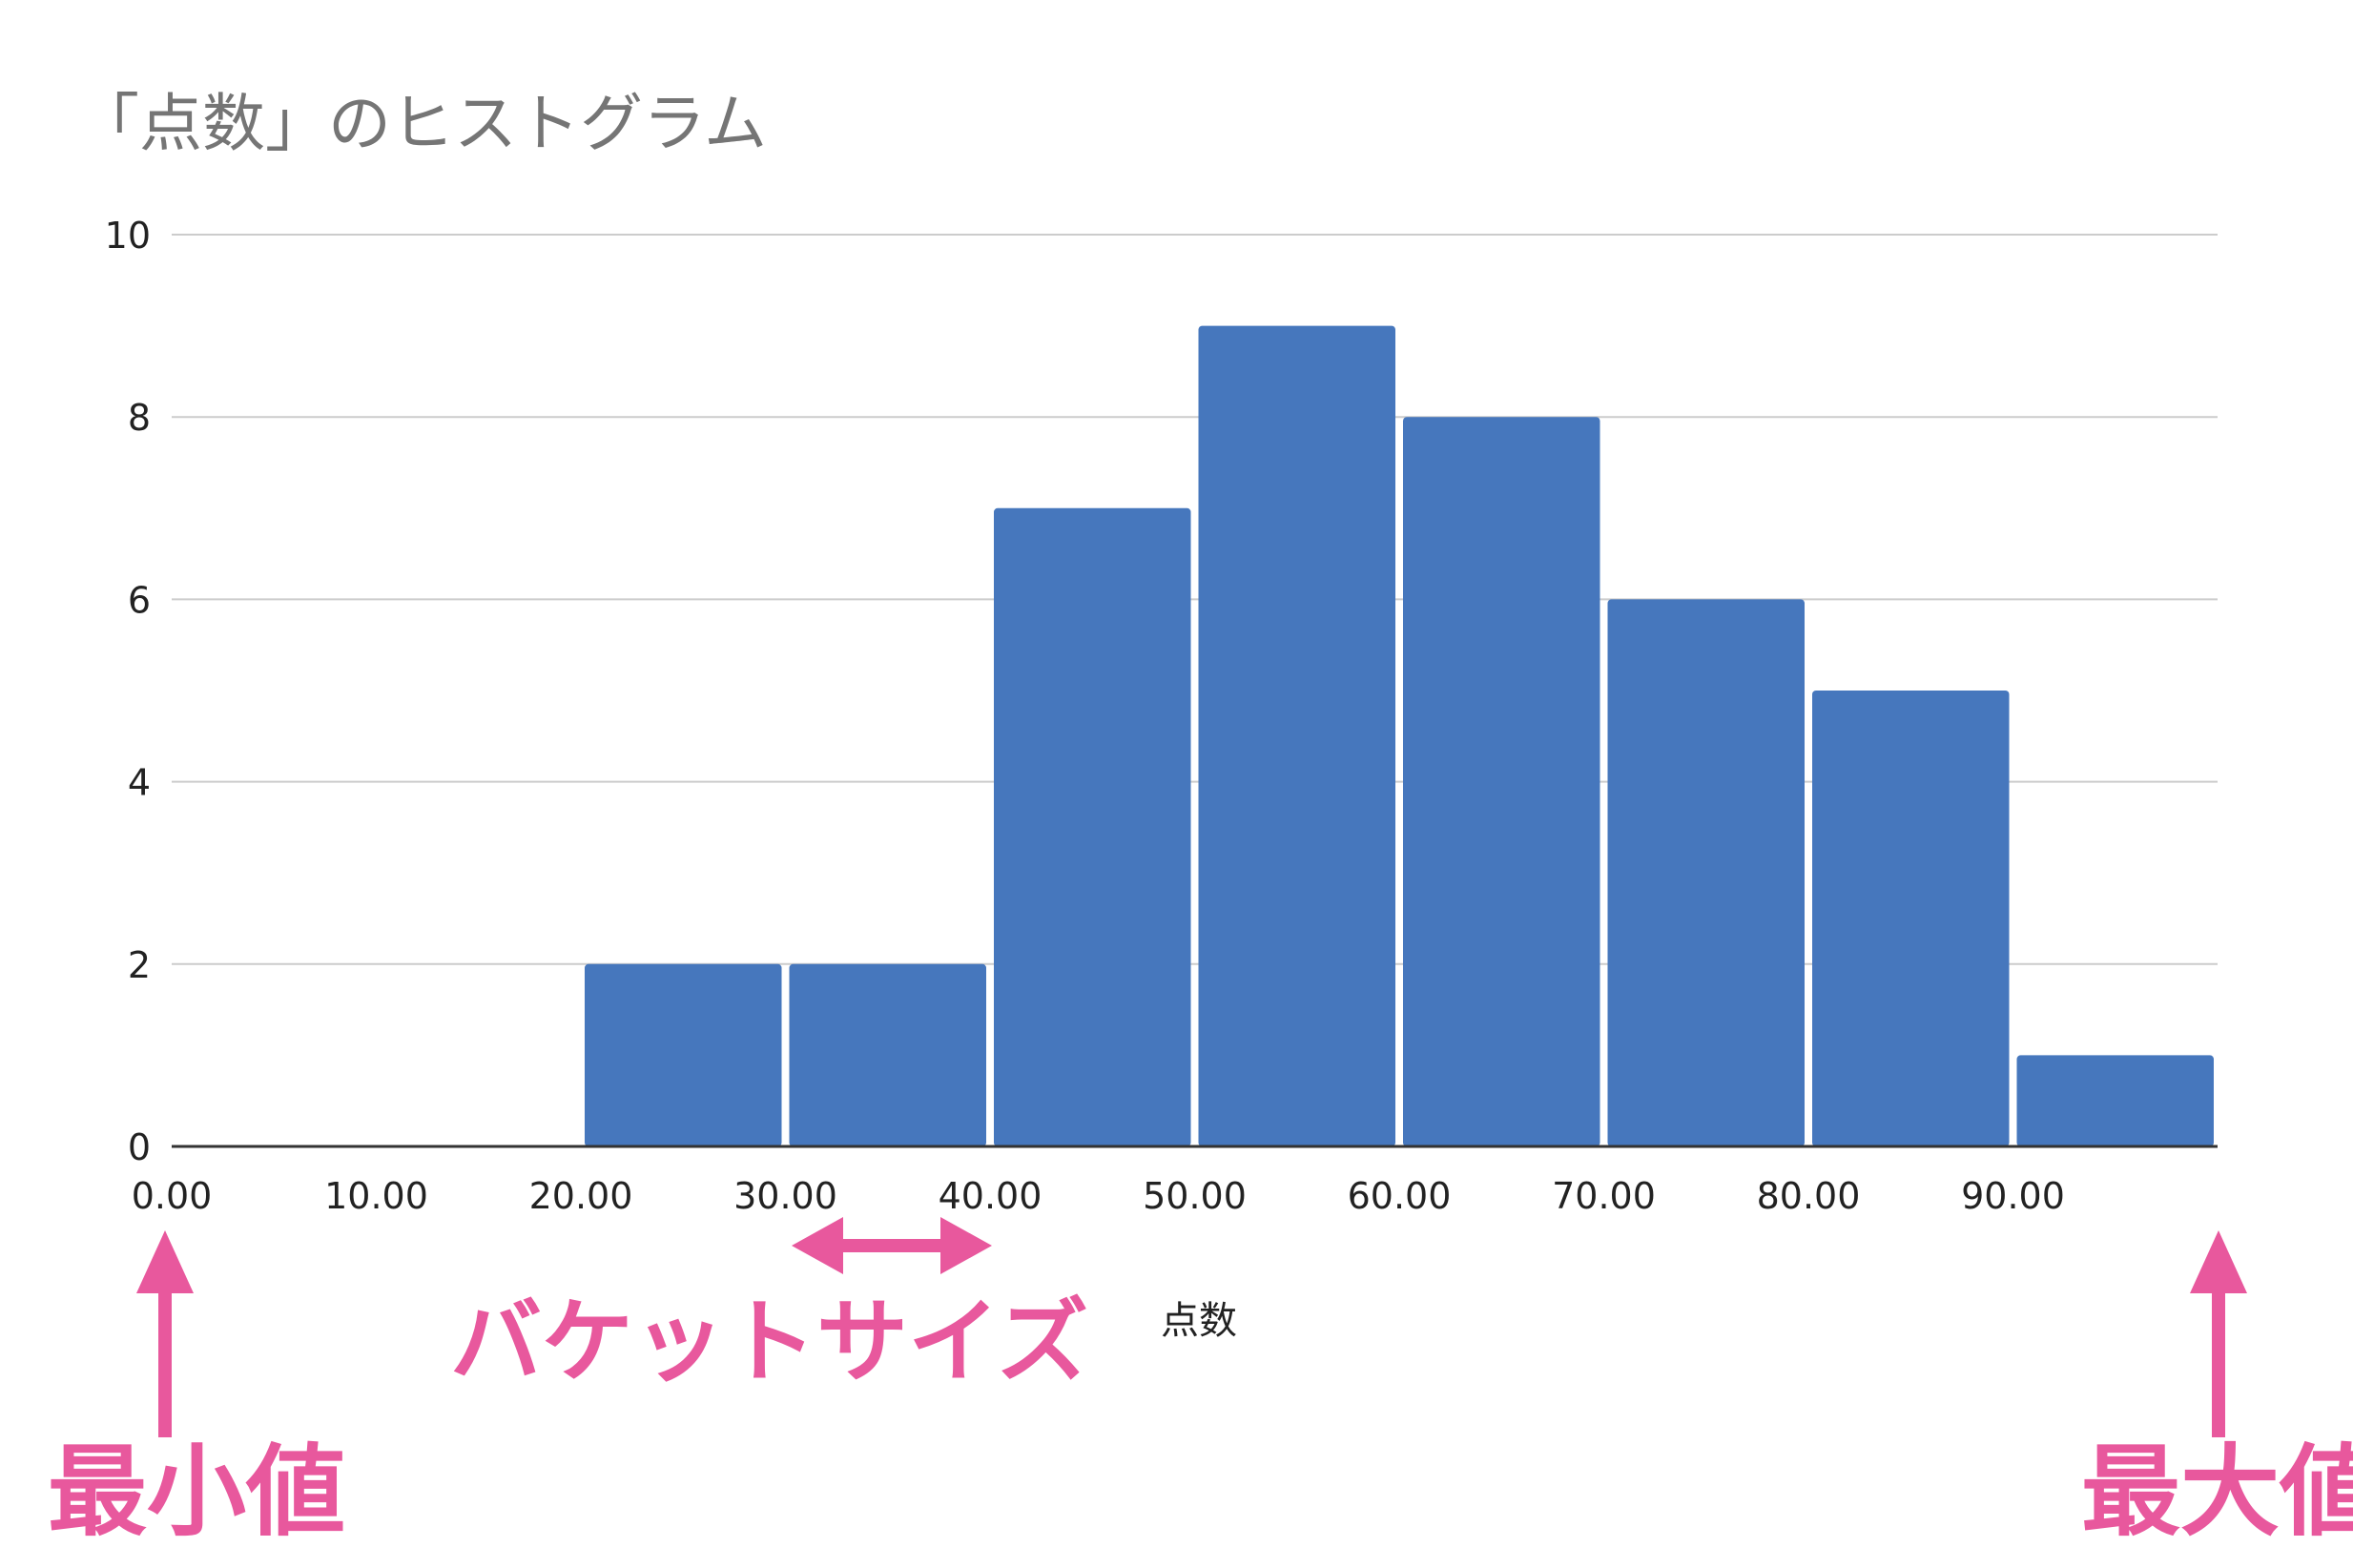 The width and height of the screenshot is (2353, 1568). What do you see at coordinates (139, 418) in the screenshot?
I see `y-tick-label: 8` at bounding box center [139, 418].